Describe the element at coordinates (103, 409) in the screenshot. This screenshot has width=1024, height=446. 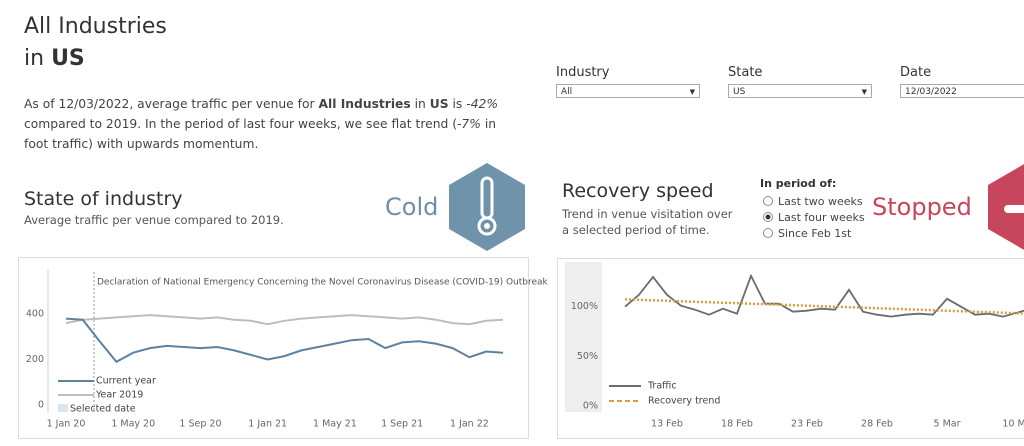
I see `legend-label: Selected date` at that location.